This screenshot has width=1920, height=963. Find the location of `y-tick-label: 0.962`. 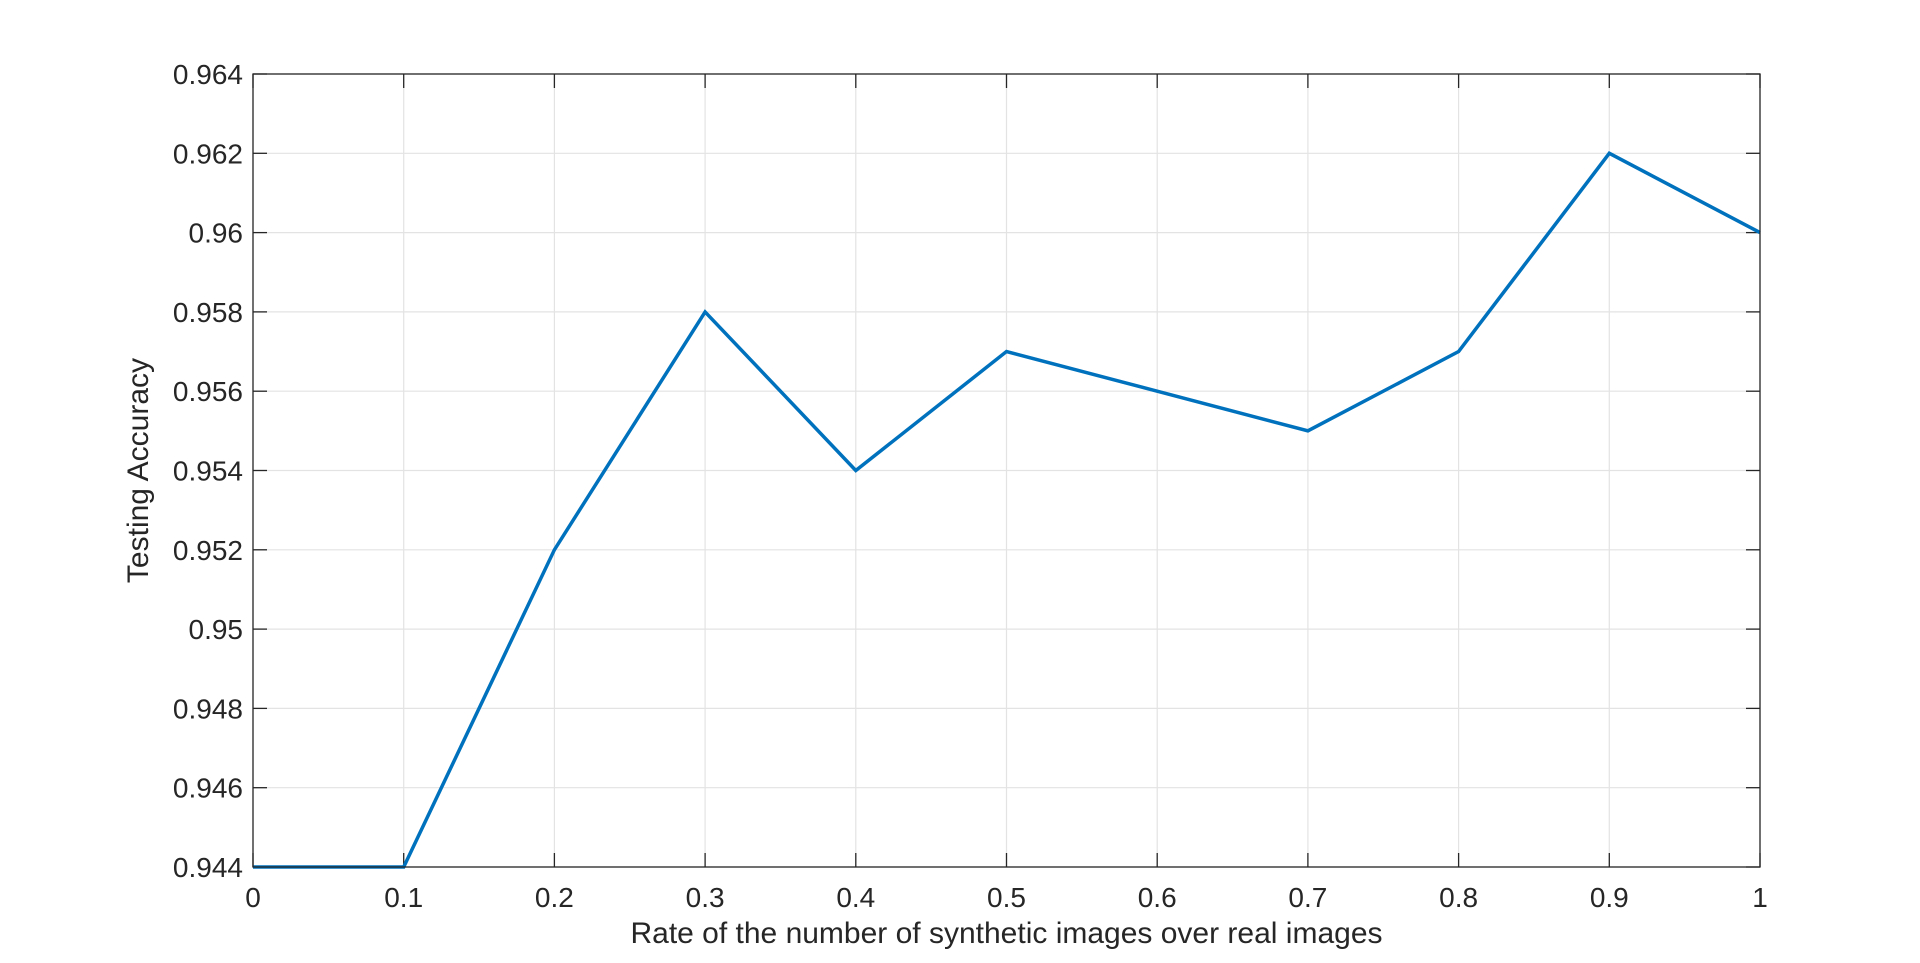

y-tick-label: 0.962 is located at coordinates (208, 153).